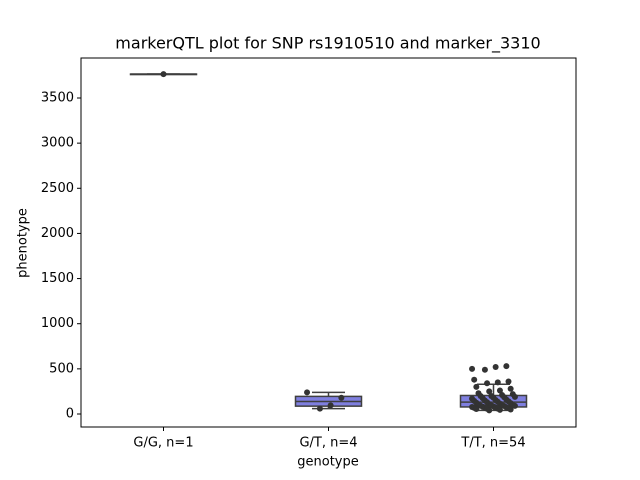 Image resolution: width=640 pixels, height=480 pixels. Describe the element at coordinates (23, 243) in the screenshot. I see `y-axis-label: phenotype` at that location.